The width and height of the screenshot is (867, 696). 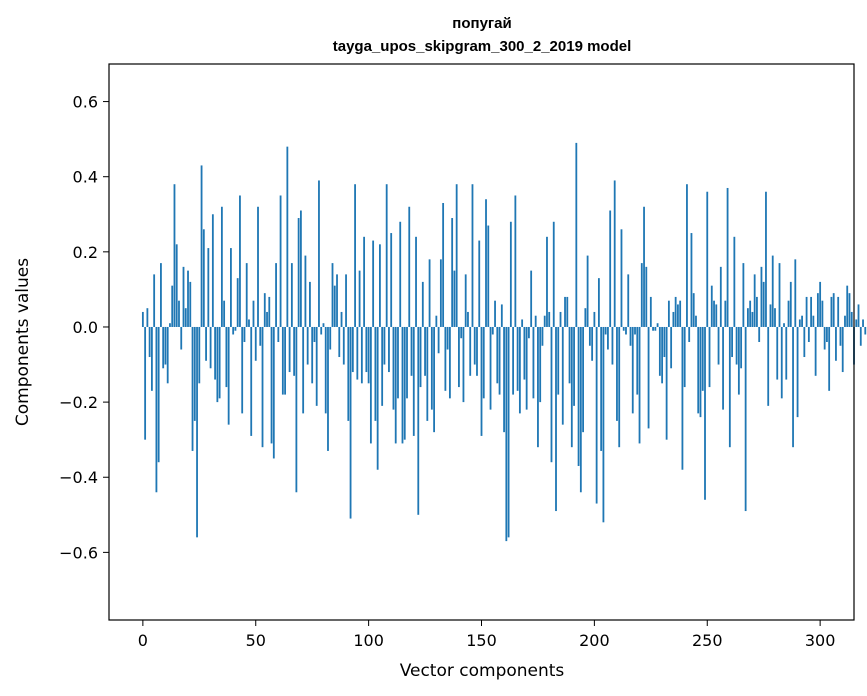 I want to click on y-tick-label: 0.6, so click(x=85, y=102).